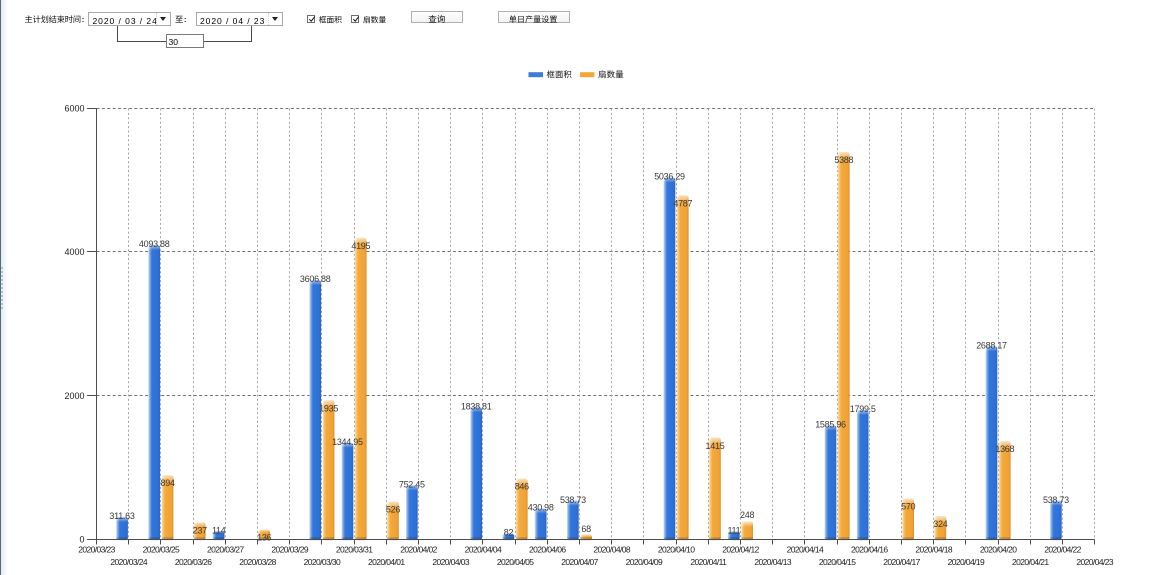  I want to click on svg-text: 324, so click(940, 524).